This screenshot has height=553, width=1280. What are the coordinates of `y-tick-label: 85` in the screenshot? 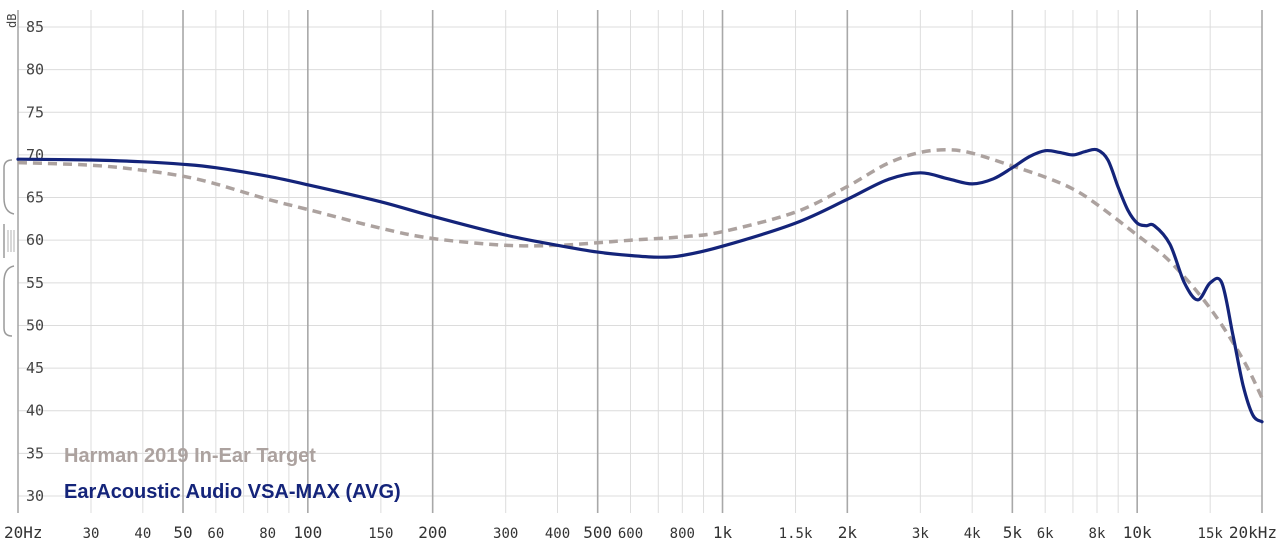 It's located at (35, 27).